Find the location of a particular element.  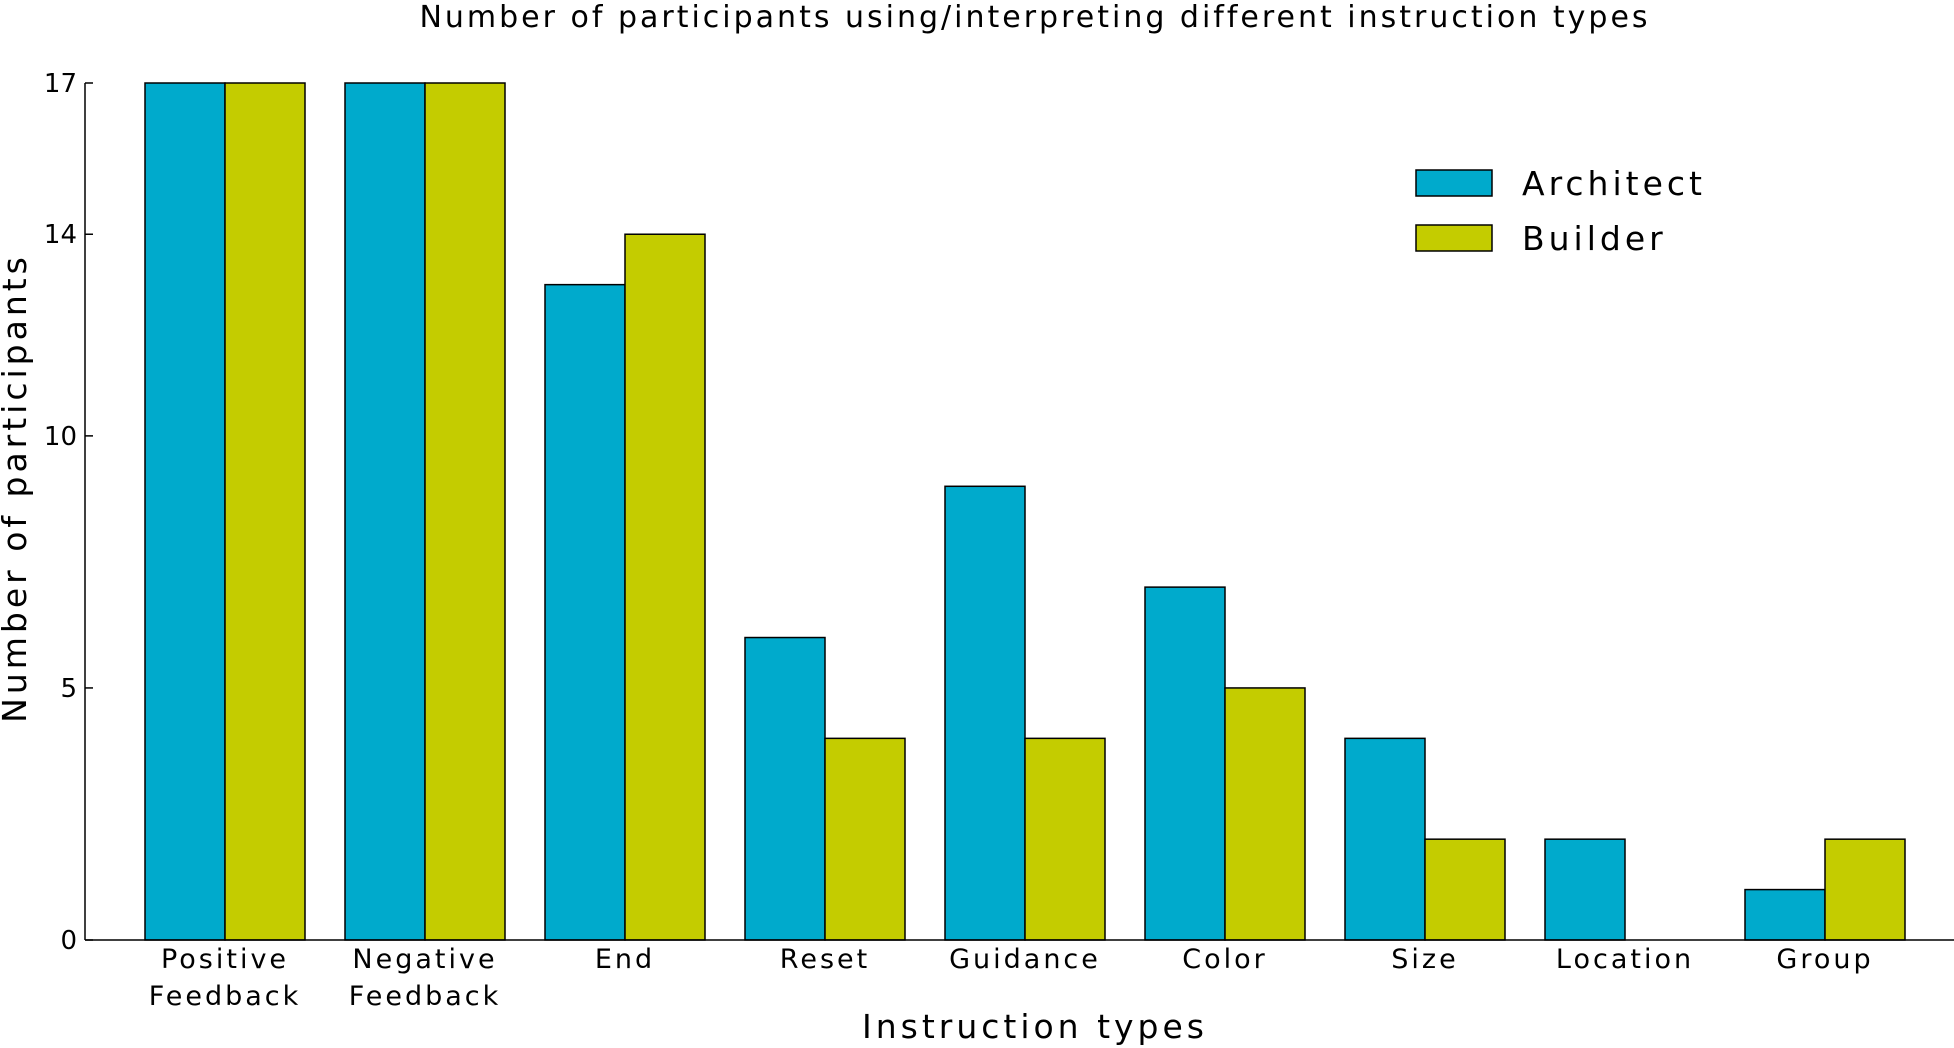

x-category-label: Positive Feedback is located at coordinates (225, 978).